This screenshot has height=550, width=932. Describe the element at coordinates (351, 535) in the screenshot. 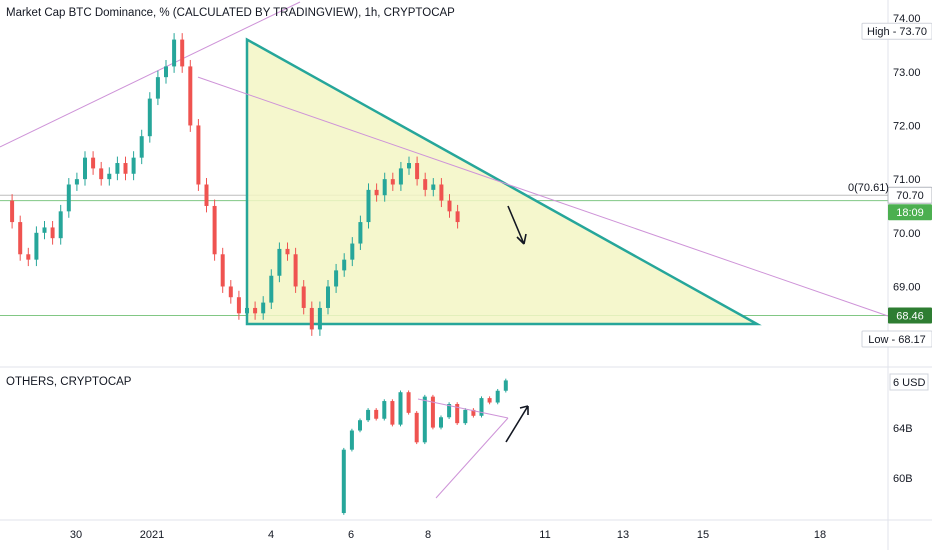

I see `time-tick-label: 6` at that location.